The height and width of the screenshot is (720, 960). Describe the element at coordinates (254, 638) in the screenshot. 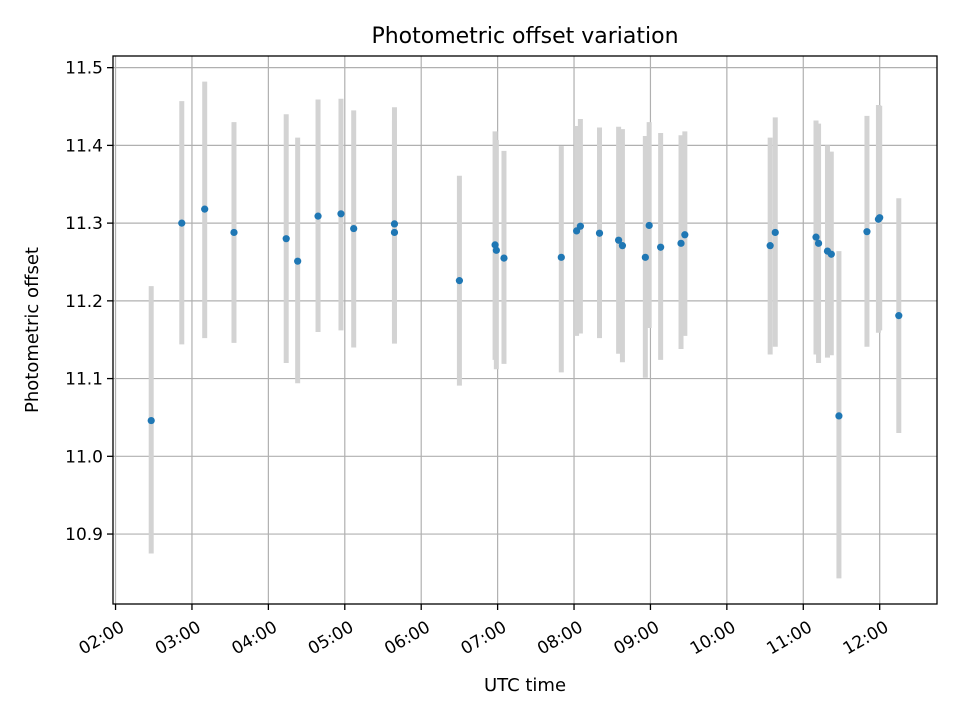

I see `x-tick-label: 04:00` at that location.